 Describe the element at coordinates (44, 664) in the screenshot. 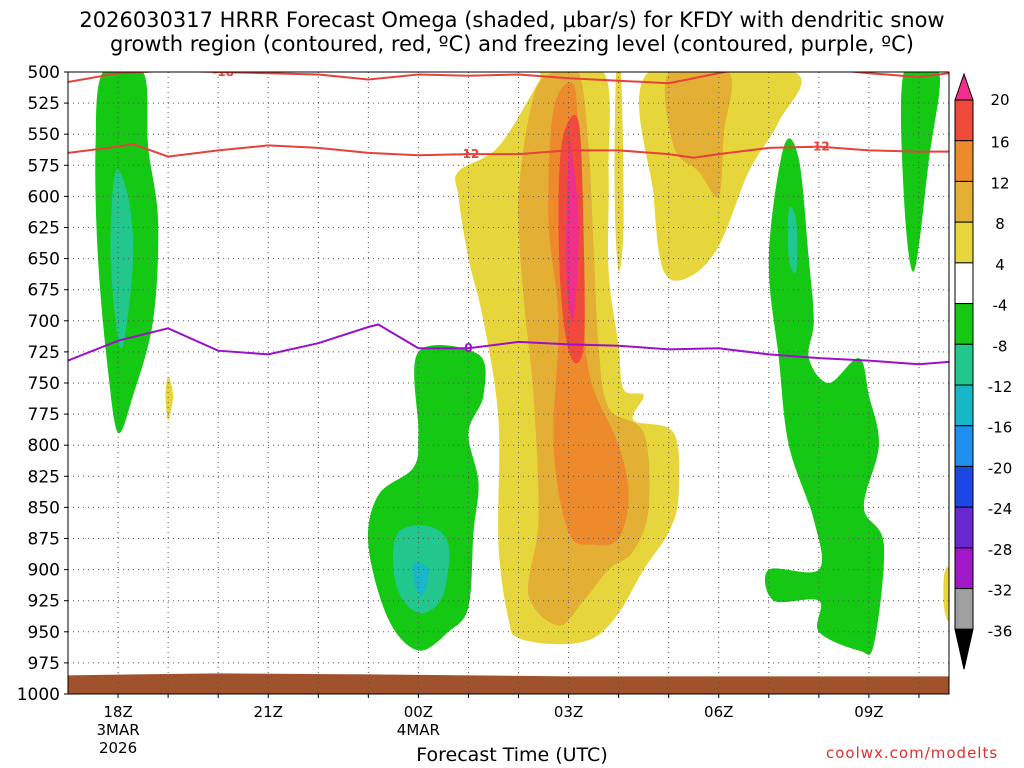

I see `y-tick-975: 975` at that location.